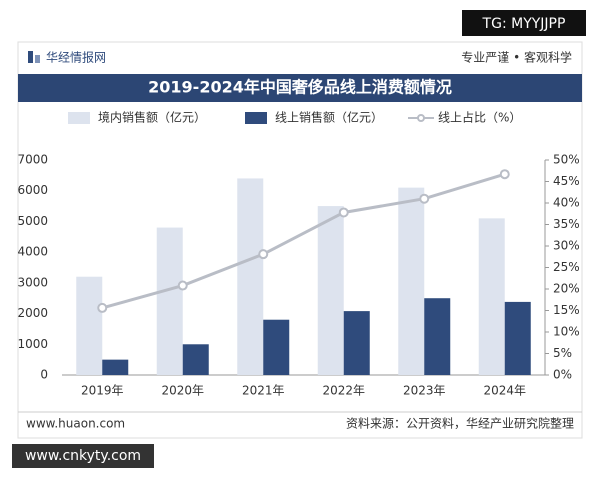 The image size is (600, 480). I want to click on watermark: www.cnkyty.com, so click(83, 456).